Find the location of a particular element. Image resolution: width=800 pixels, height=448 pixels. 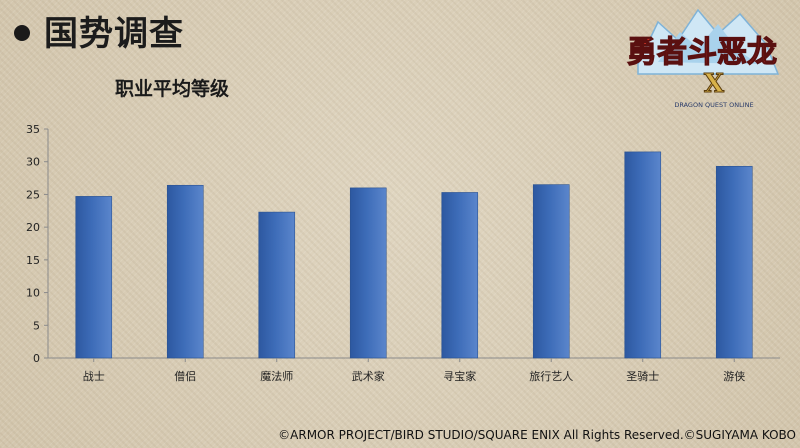

x-tick-label: 战士 is located at coordinates (94, 376).